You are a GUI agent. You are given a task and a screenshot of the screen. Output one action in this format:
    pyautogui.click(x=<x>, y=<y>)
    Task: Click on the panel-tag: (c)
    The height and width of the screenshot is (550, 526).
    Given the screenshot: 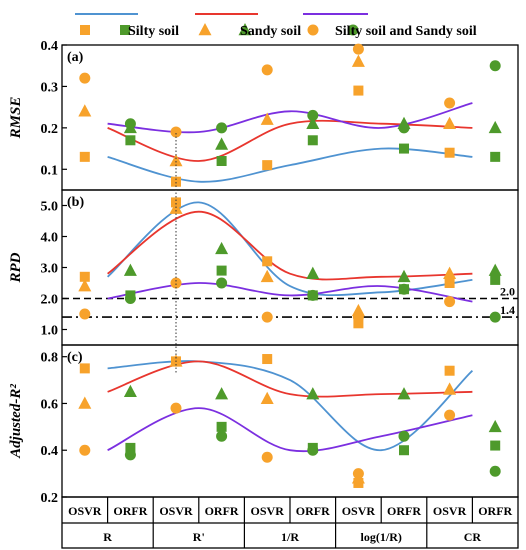 What is the action you would take?
    pyautogui.click(x=75, y=357)
    